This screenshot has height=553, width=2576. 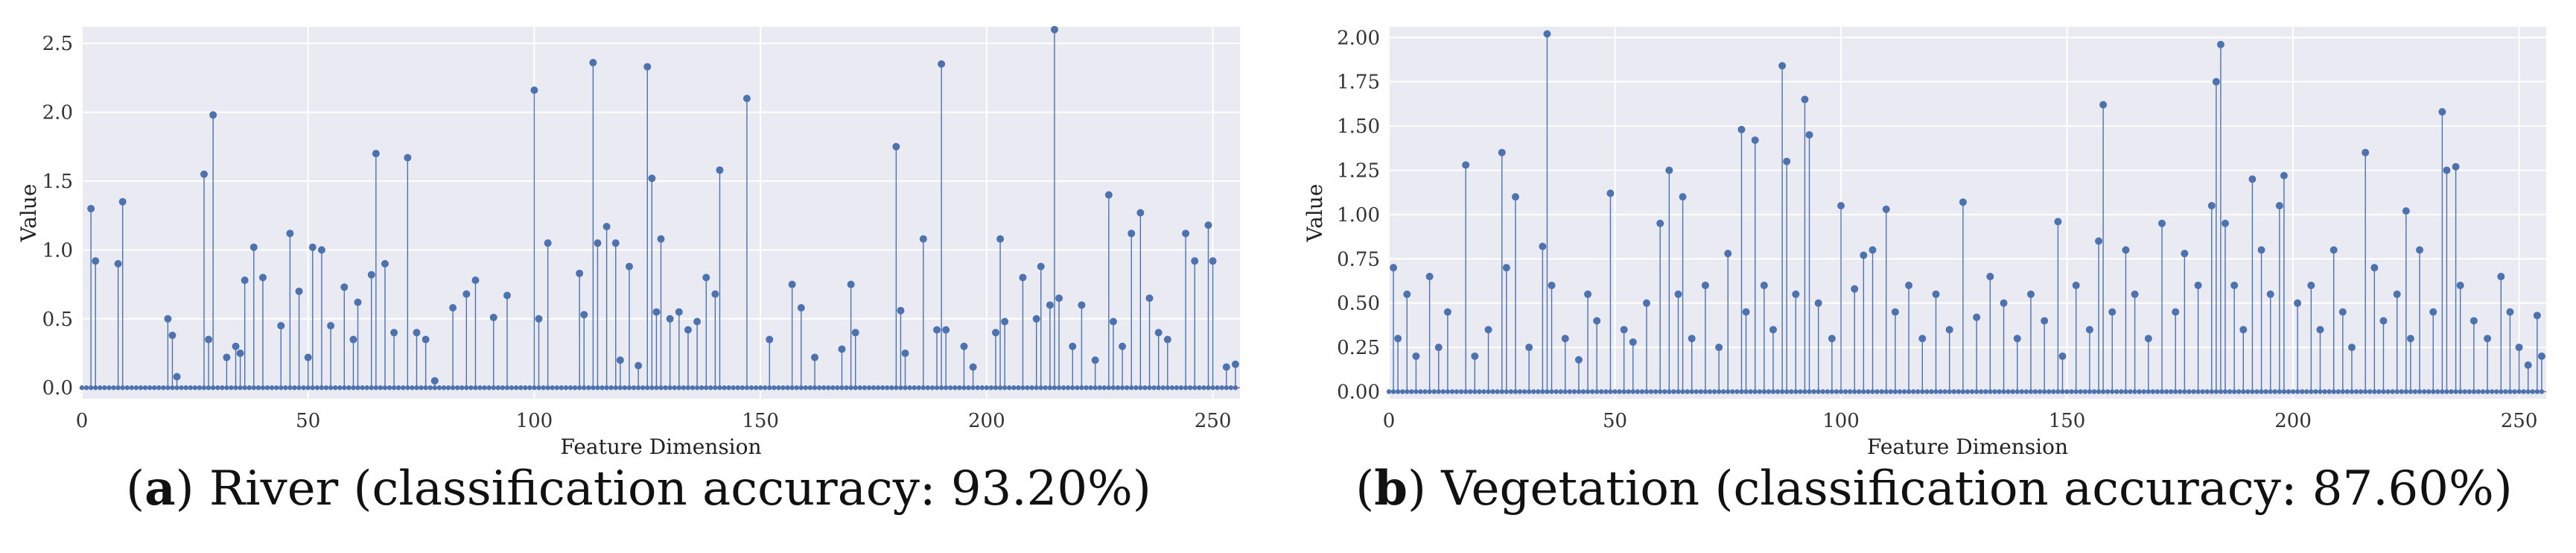 I want to click on x-tick-label: 100, so click(x=1841, y=421).